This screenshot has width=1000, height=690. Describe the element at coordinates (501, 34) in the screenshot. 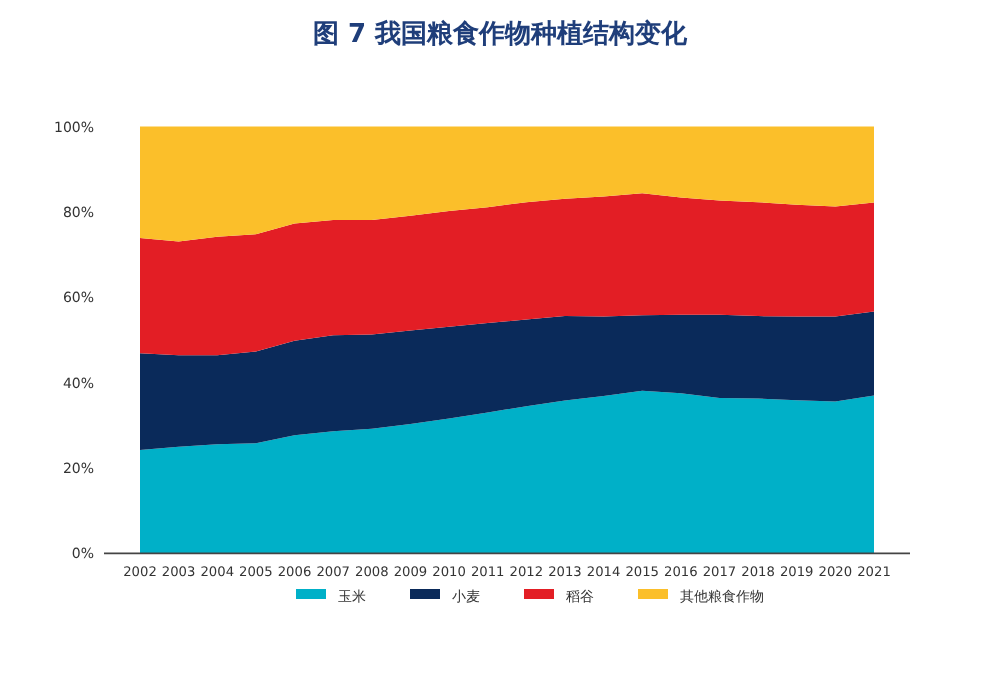

I see `chart-title: 图 7 我国粮食作物种植结构变化` at that location.